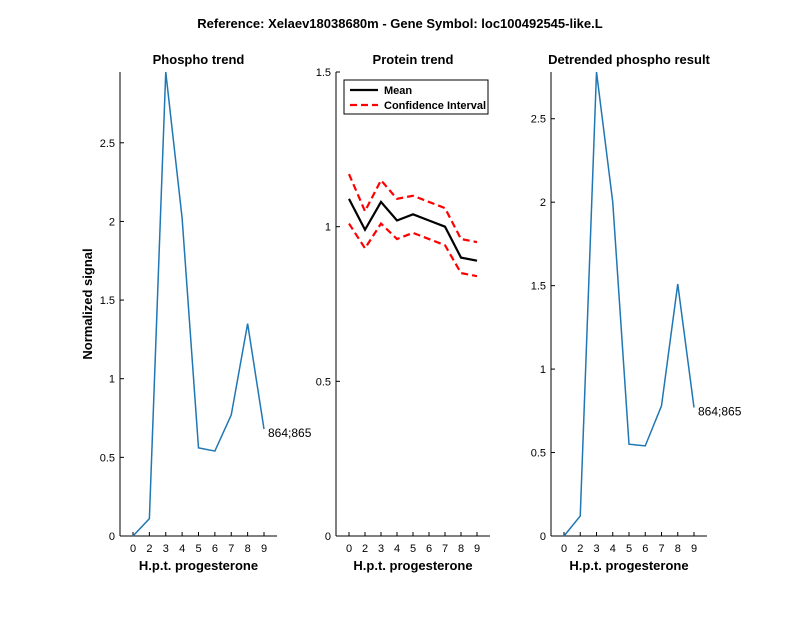 The height and width of the screenshot is (623, 800). I want to click on legend-entry: Confidence Interval, so click(435, 106).